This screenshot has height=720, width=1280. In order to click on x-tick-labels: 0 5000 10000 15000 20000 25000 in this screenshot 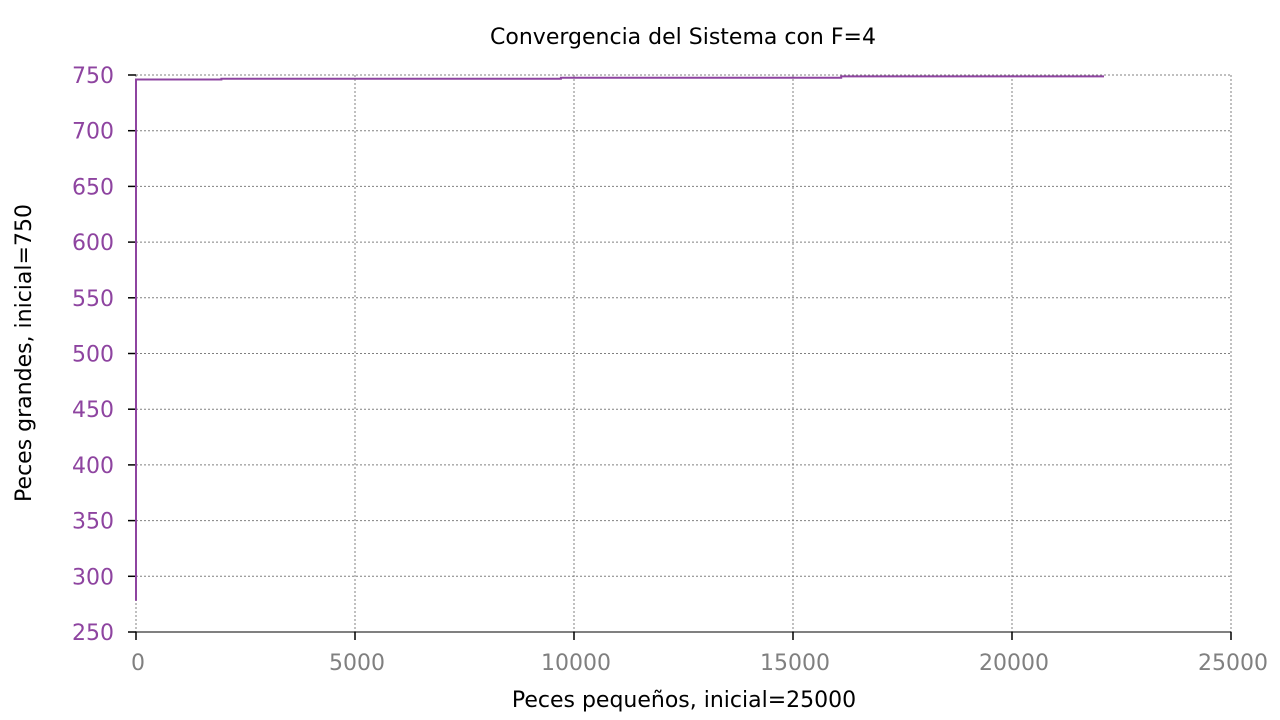, I will do `click(699, 663)`.